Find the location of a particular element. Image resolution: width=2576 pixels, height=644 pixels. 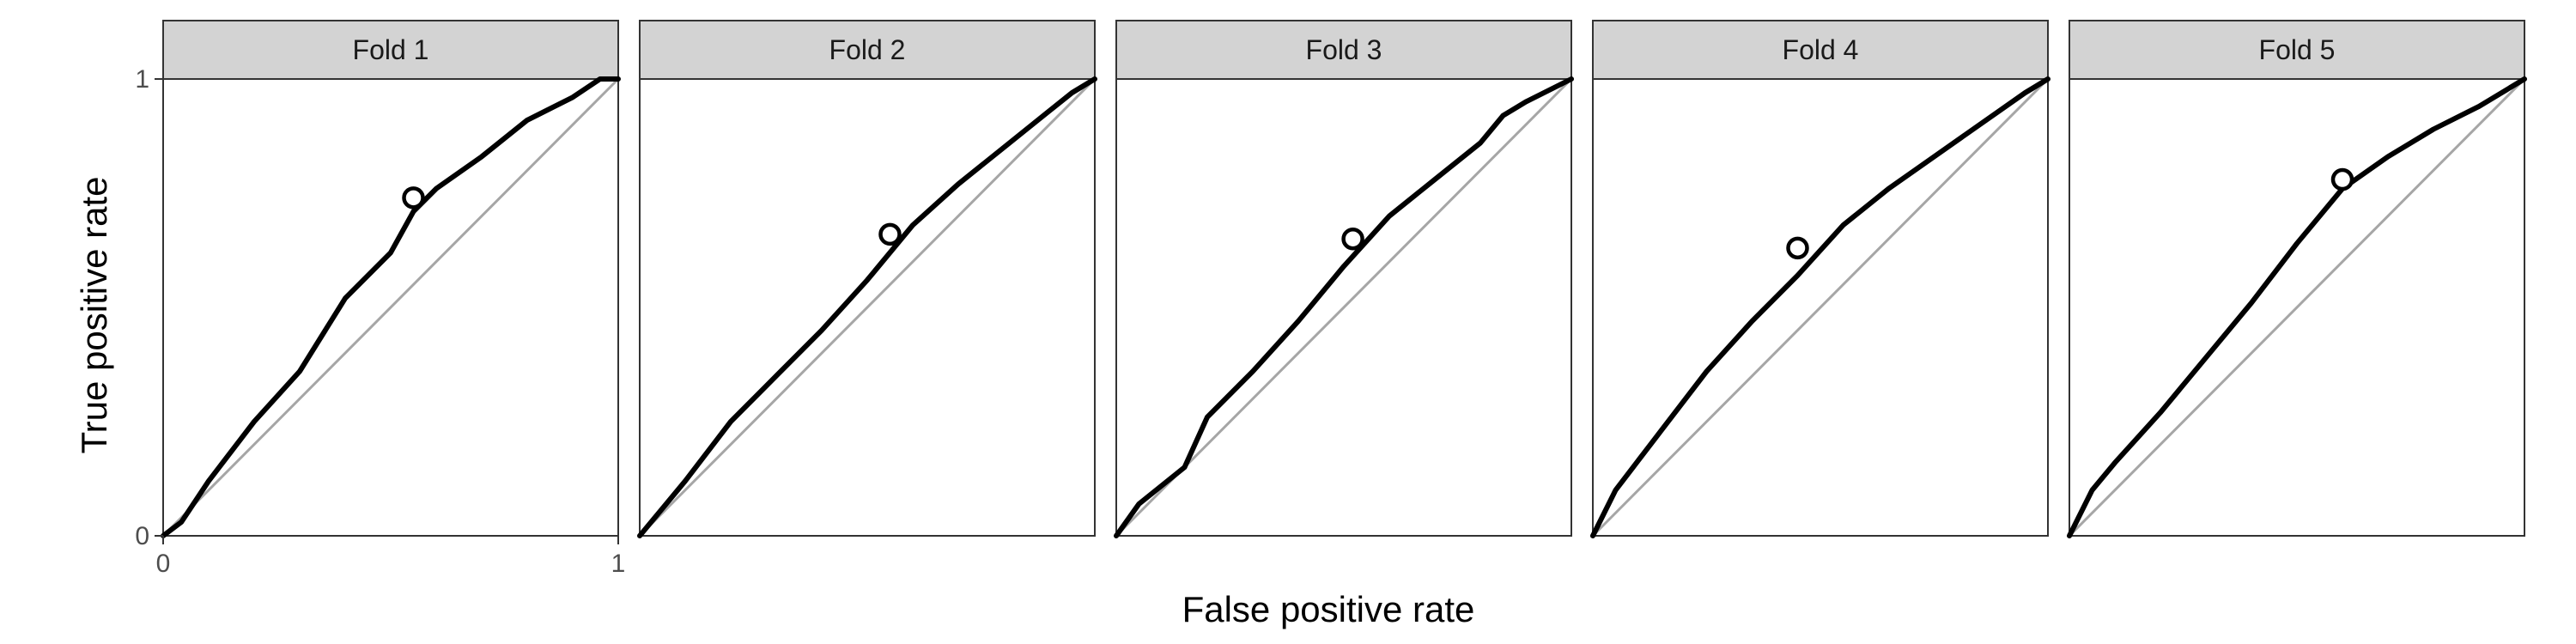

strip-label: Fold 1 is located at coordinates (391, 49).